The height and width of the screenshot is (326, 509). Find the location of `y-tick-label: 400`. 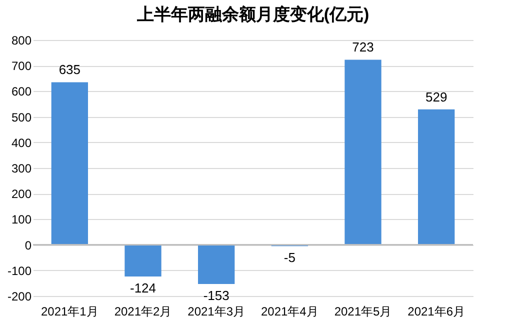

y-tick-label: 400 is located at coordinates (21, 143).